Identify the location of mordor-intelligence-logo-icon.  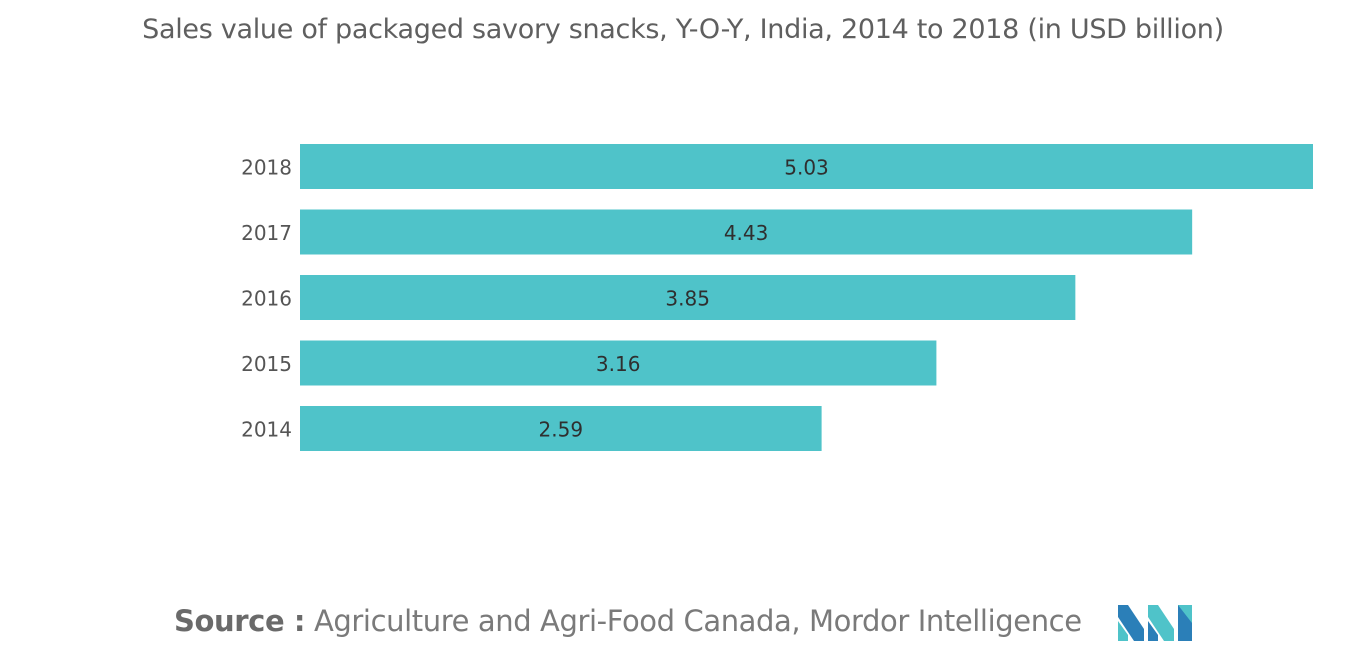
(1155, 623).